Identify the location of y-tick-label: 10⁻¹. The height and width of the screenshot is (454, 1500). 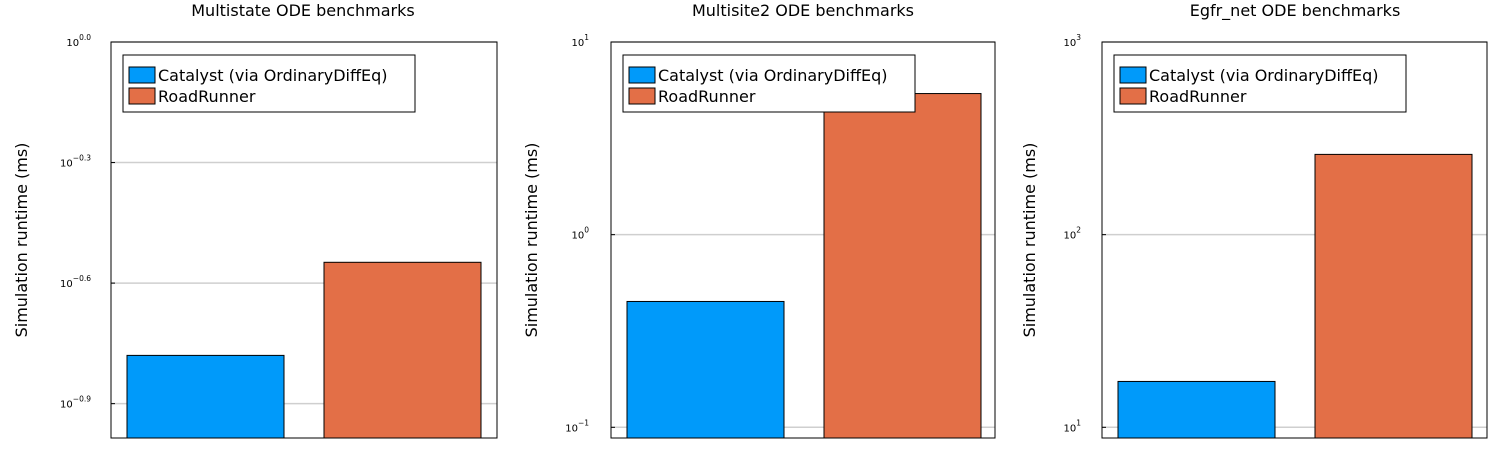
(577, 426).